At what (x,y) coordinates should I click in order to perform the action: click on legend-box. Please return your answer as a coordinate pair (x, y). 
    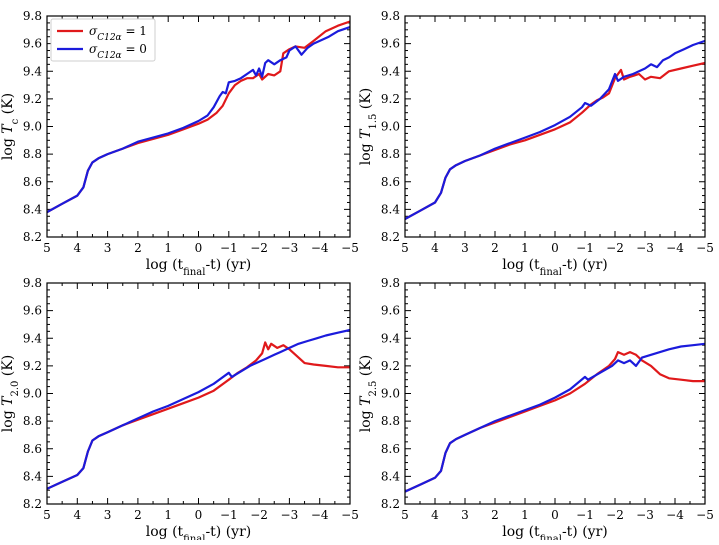
    Looking at the image, I should click on (103, 40).